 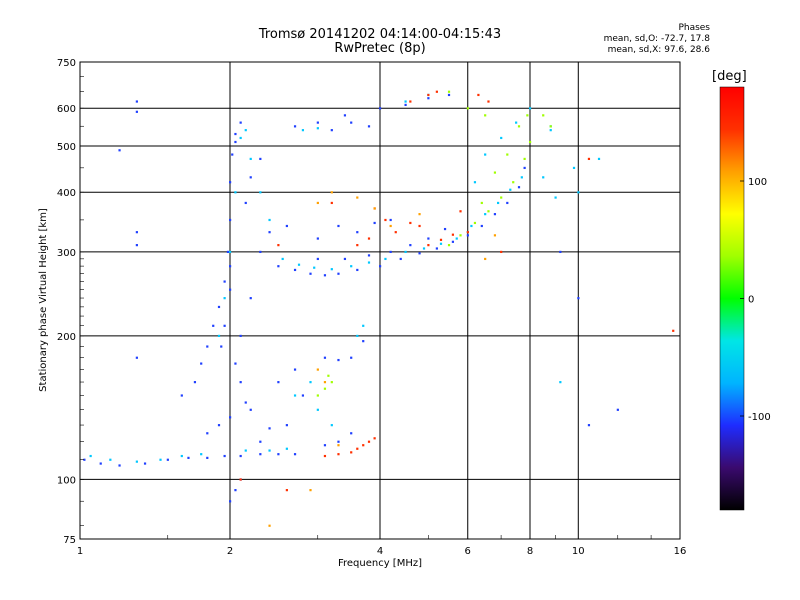 What do you see at coordinates (66, 253) in the screenshot?
I see `y-tick-label: 300` at bounding box center [66, 253].